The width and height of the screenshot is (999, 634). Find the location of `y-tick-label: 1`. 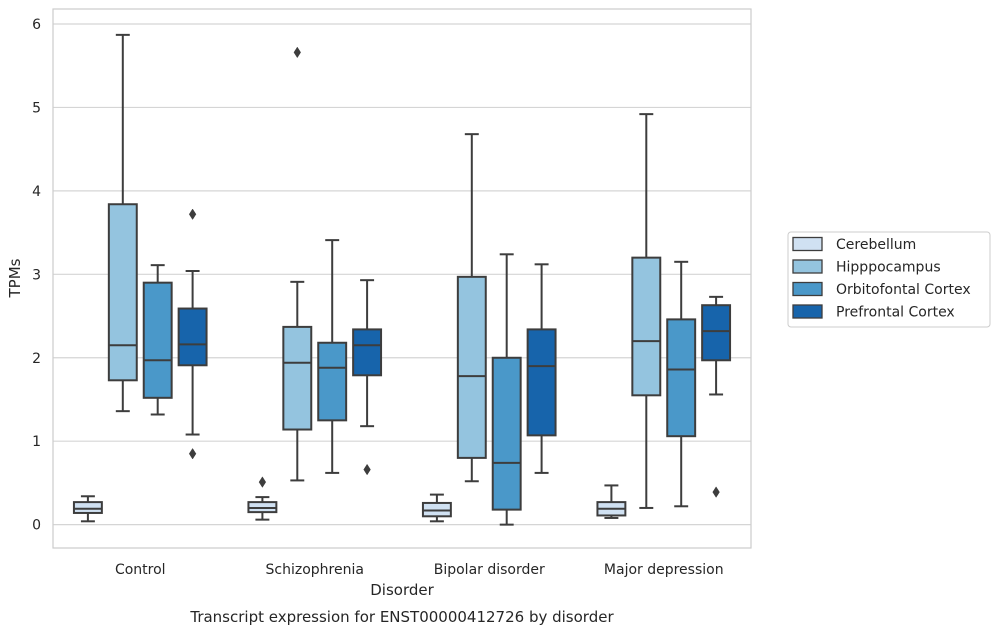

y-tick-label: 1 is located at coordinates (36, 442).